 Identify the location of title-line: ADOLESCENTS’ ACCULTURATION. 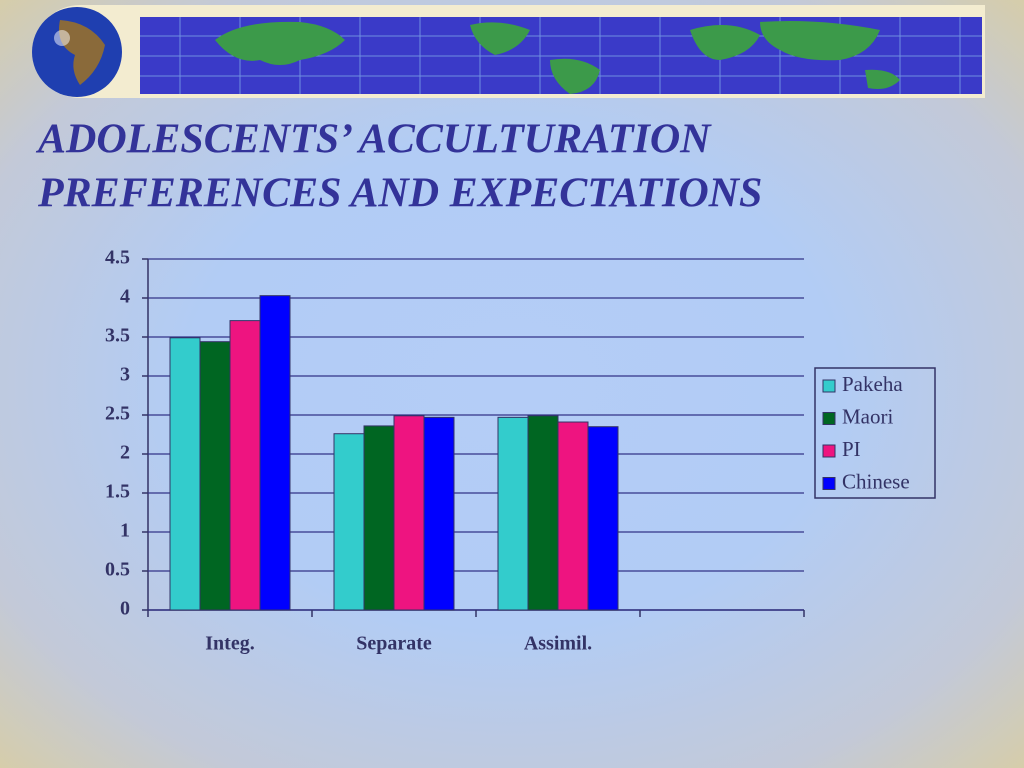
(373, 140).